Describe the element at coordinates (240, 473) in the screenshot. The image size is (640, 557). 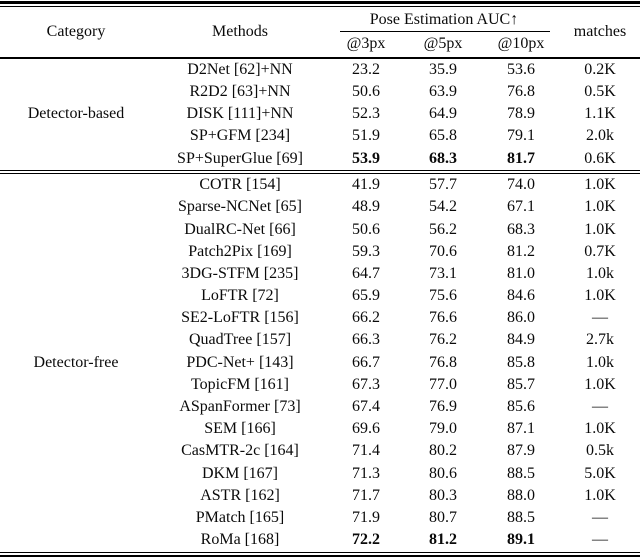
I see `method-cell: DKM [167]` at that location.